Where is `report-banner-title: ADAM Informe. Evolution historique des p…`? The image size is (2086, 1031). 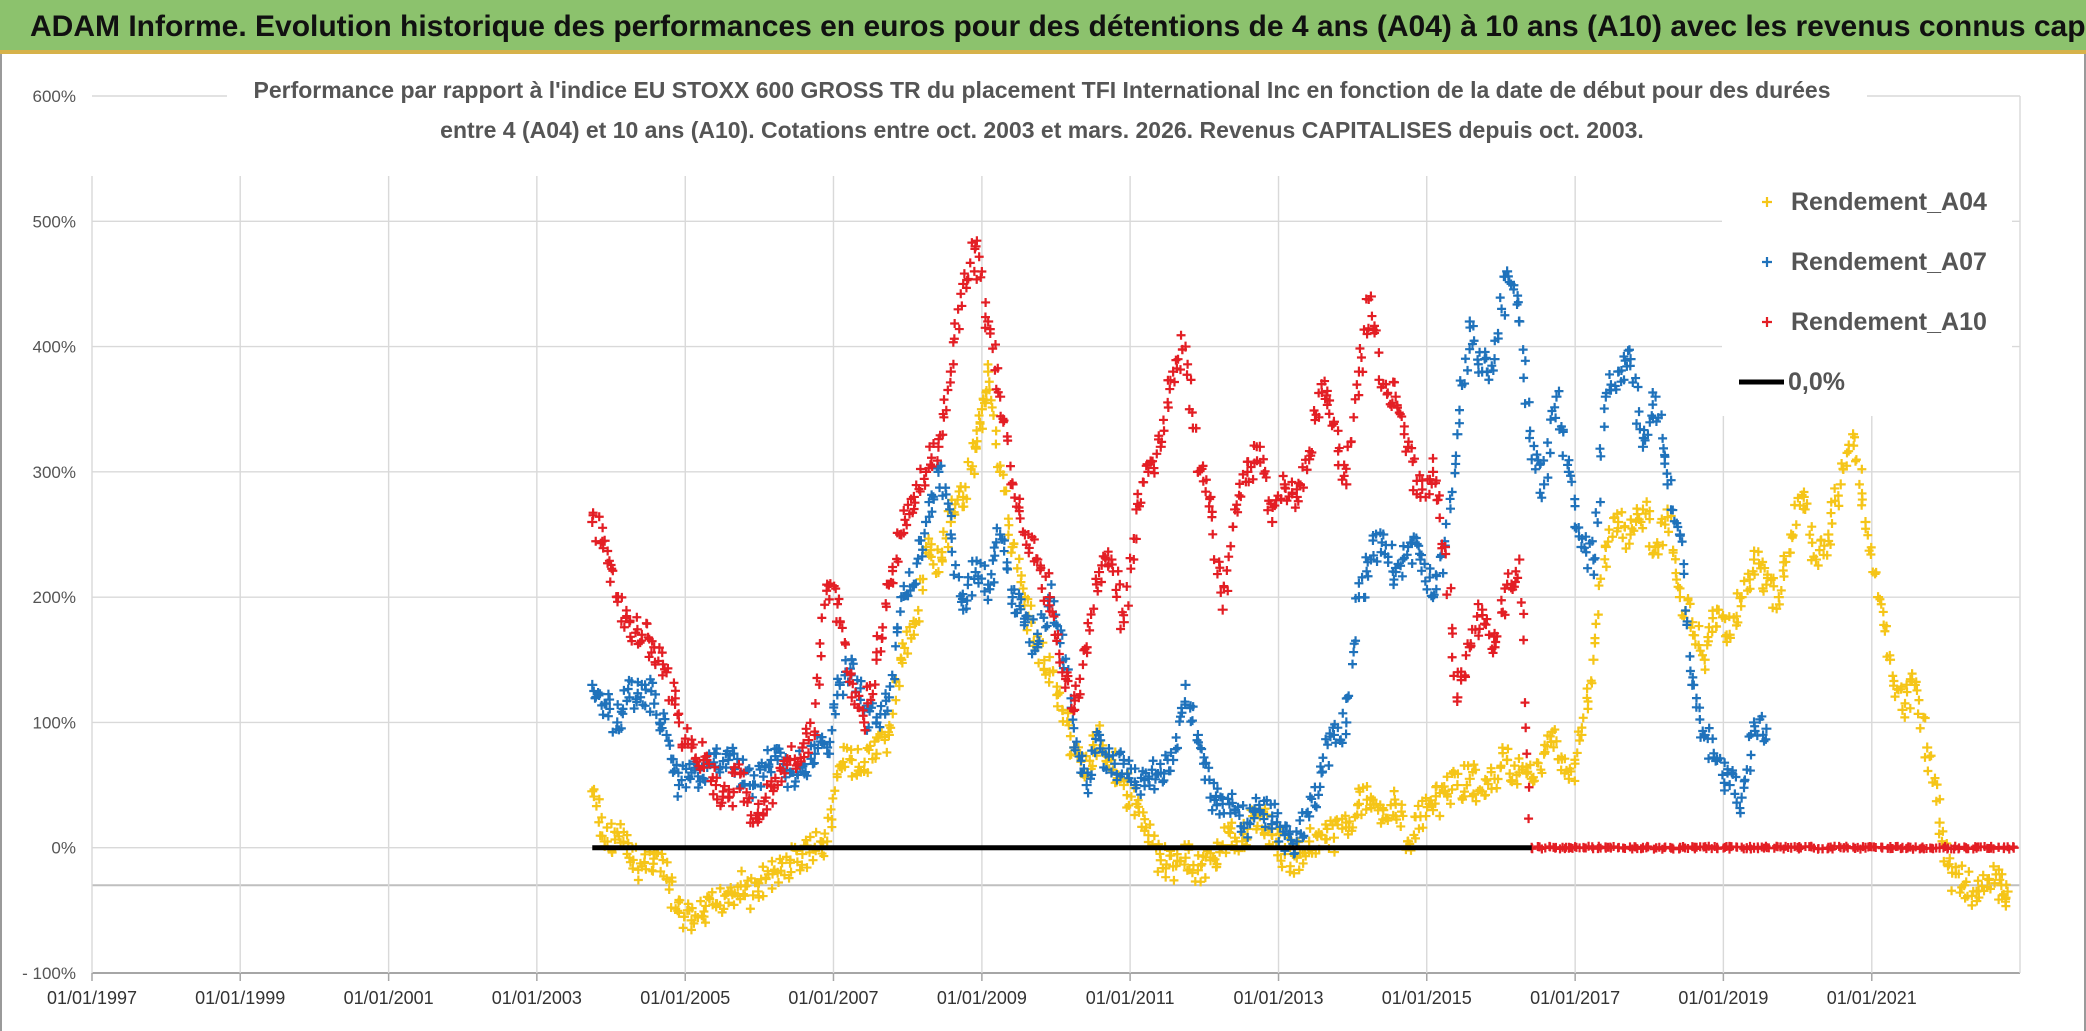
report-banner-title: ADAM Informe. Evolution historique des p… is located at coordinates (1043, 27).